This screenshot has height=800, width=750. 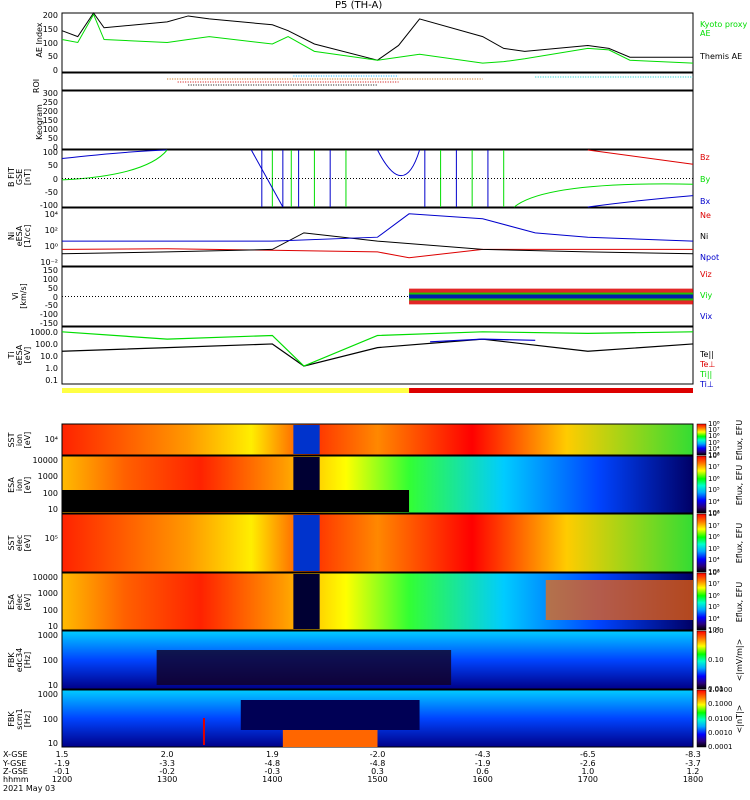 What do you see at coordinates (50, 93) in the screenshot?
I see `keogram-ytick-0: 300` at bounding box center [50, 93].